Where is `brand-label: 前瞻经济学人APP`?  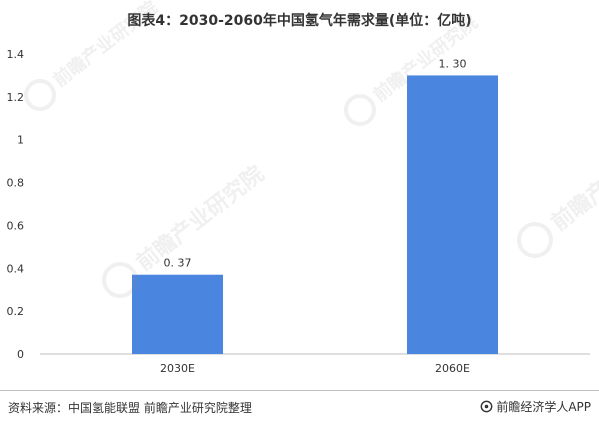
brand-label: 前瞻经济学人APP is located at coordinates (543, 407).